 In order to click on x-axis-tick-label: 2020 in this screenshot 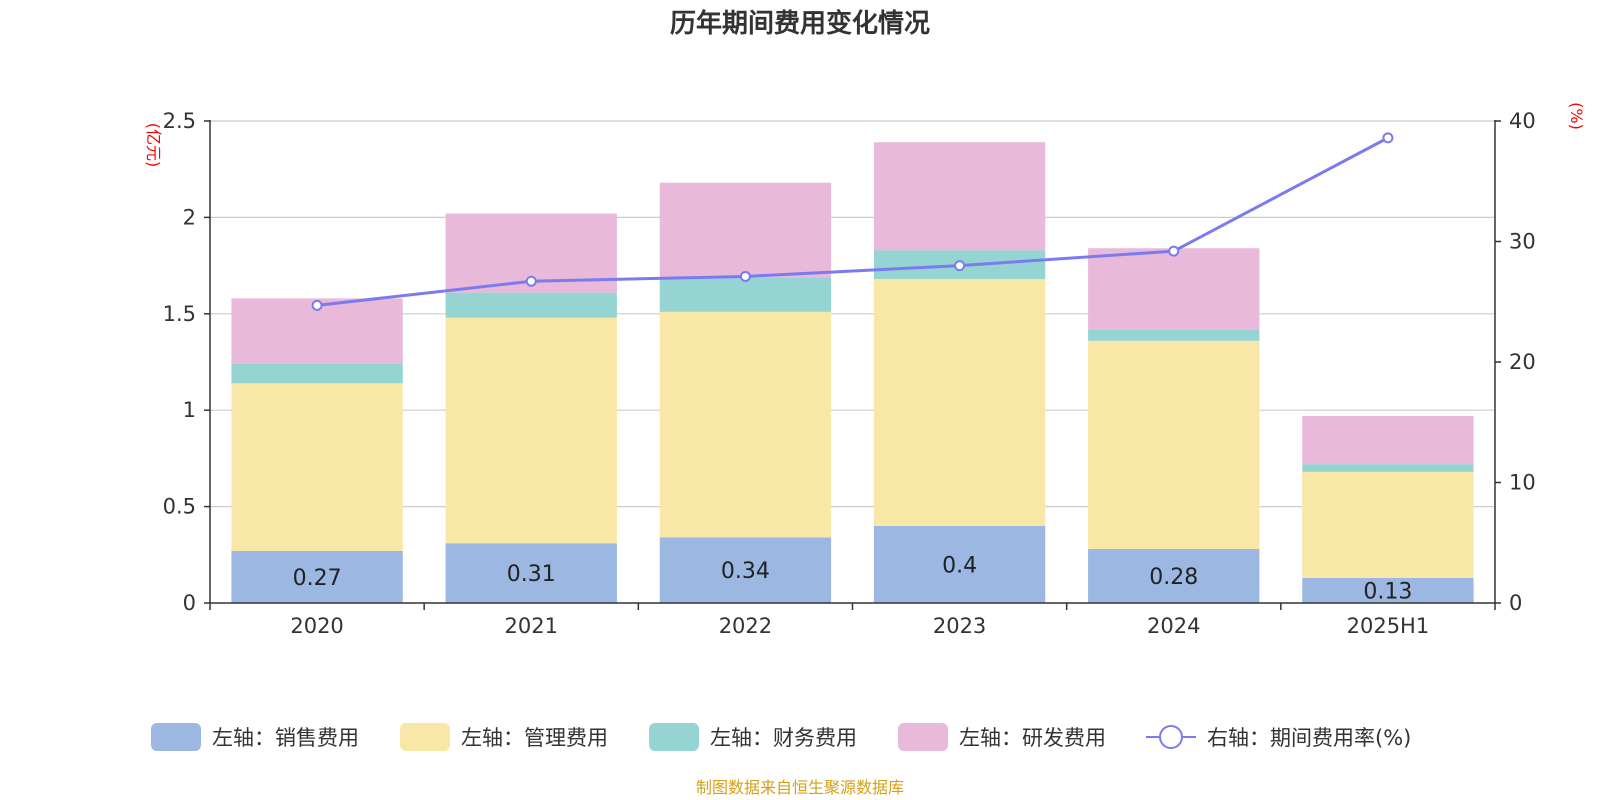, I will do `click(316, 626)`.